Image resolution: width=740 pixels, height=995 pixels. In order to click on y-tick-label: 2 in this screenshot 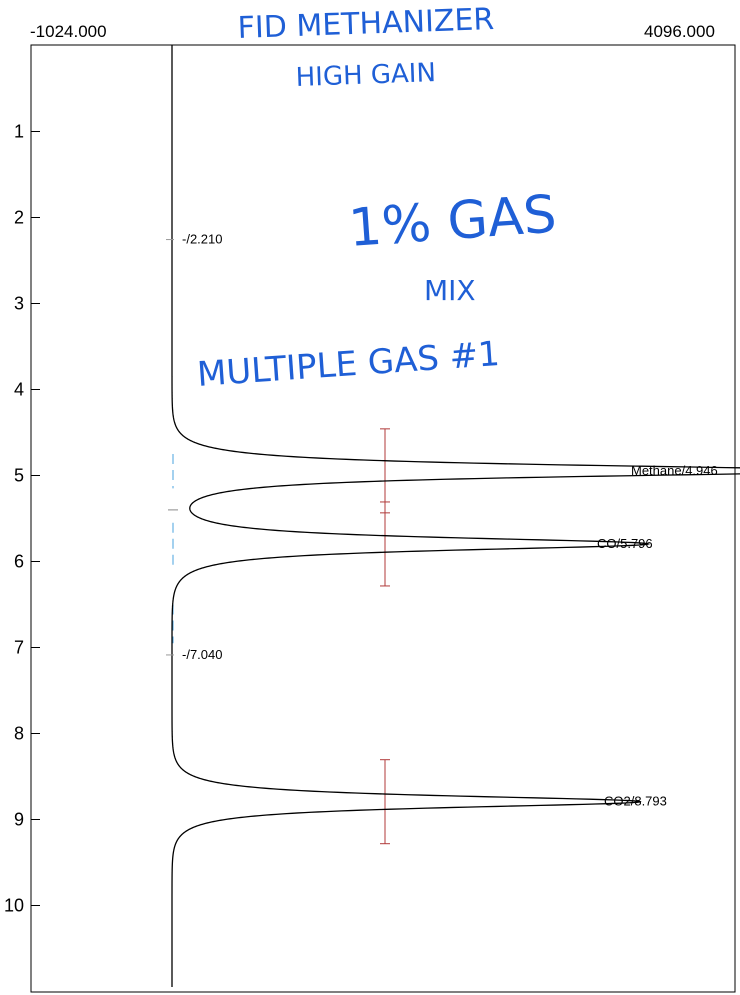, I will do `click(19, 218)`.